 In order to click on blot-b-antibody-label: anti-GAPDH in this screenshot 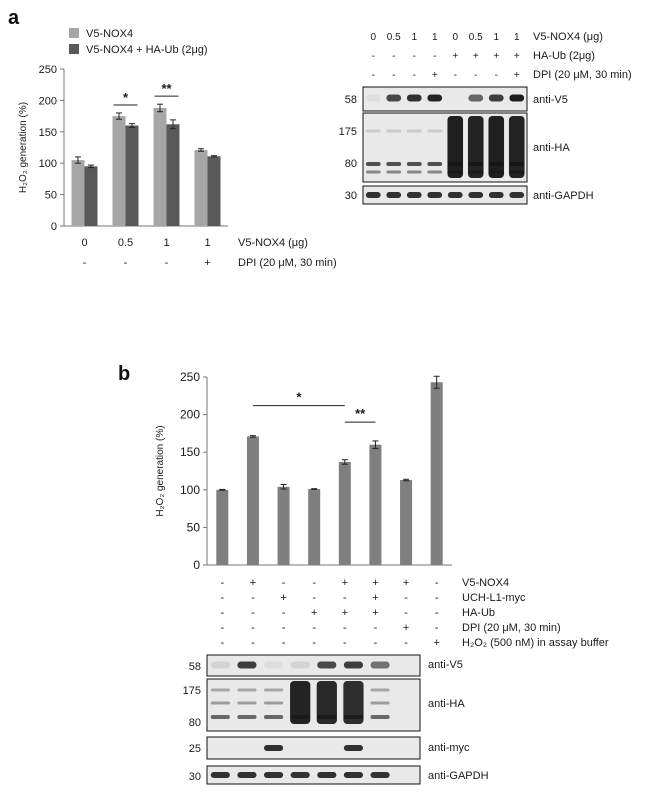, I will do `click(458, 776)`.